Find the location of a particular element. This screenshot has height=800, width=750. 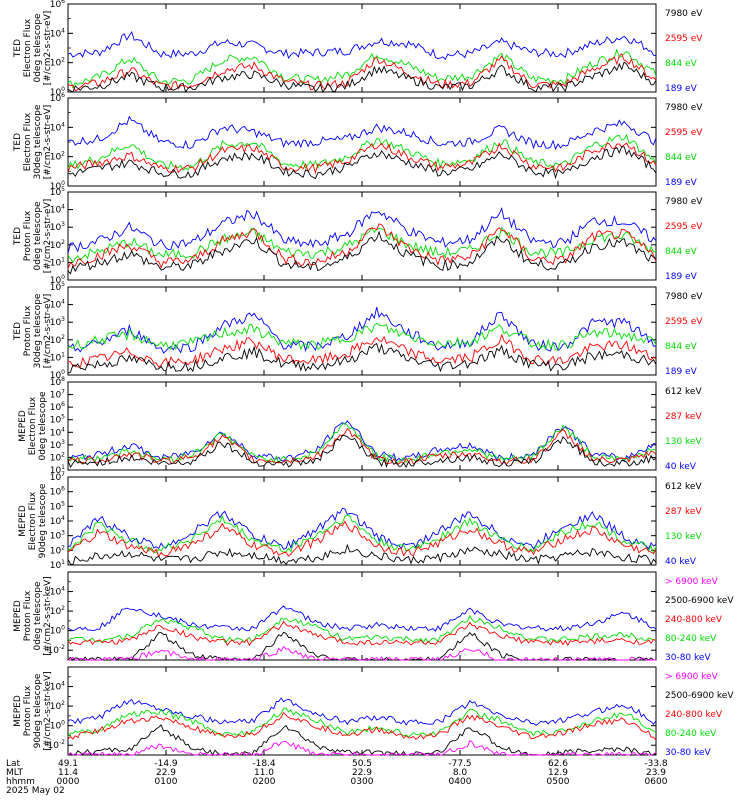

y-axis-label-line: 0deg telescope is located at coordinates (43, 426).